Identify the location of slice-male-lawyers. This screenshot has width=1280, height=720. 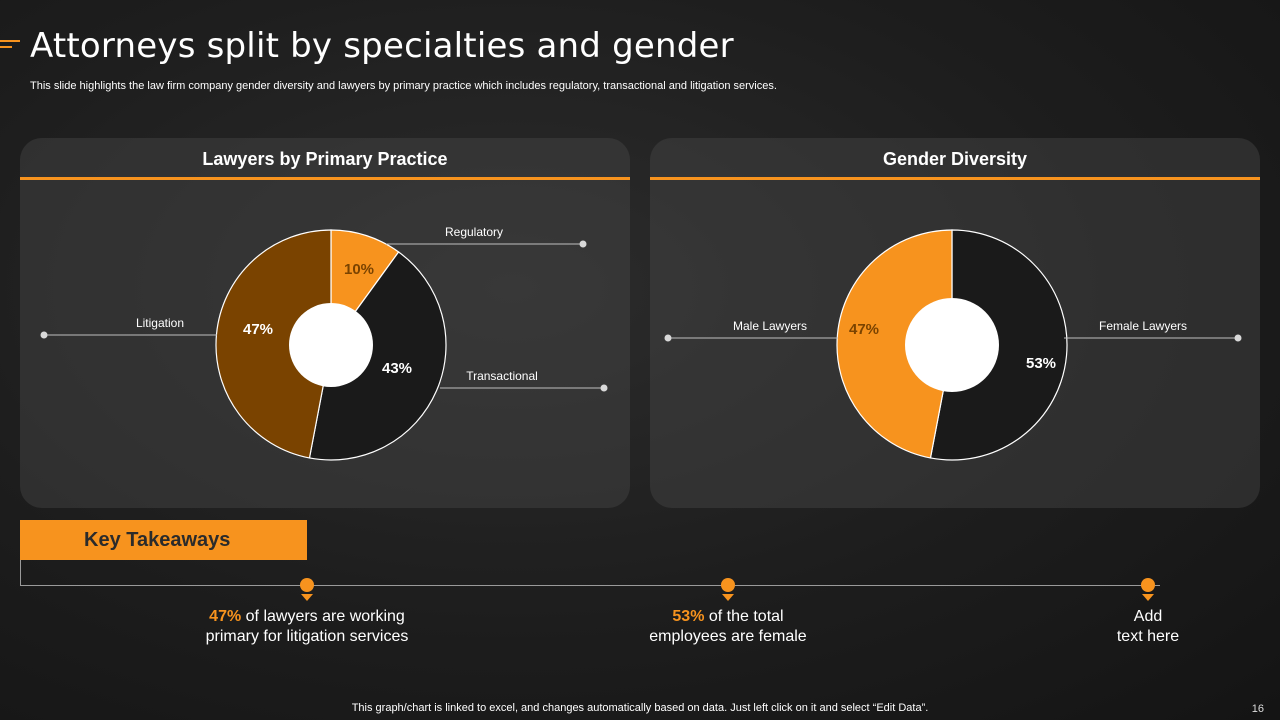
(894, 344).